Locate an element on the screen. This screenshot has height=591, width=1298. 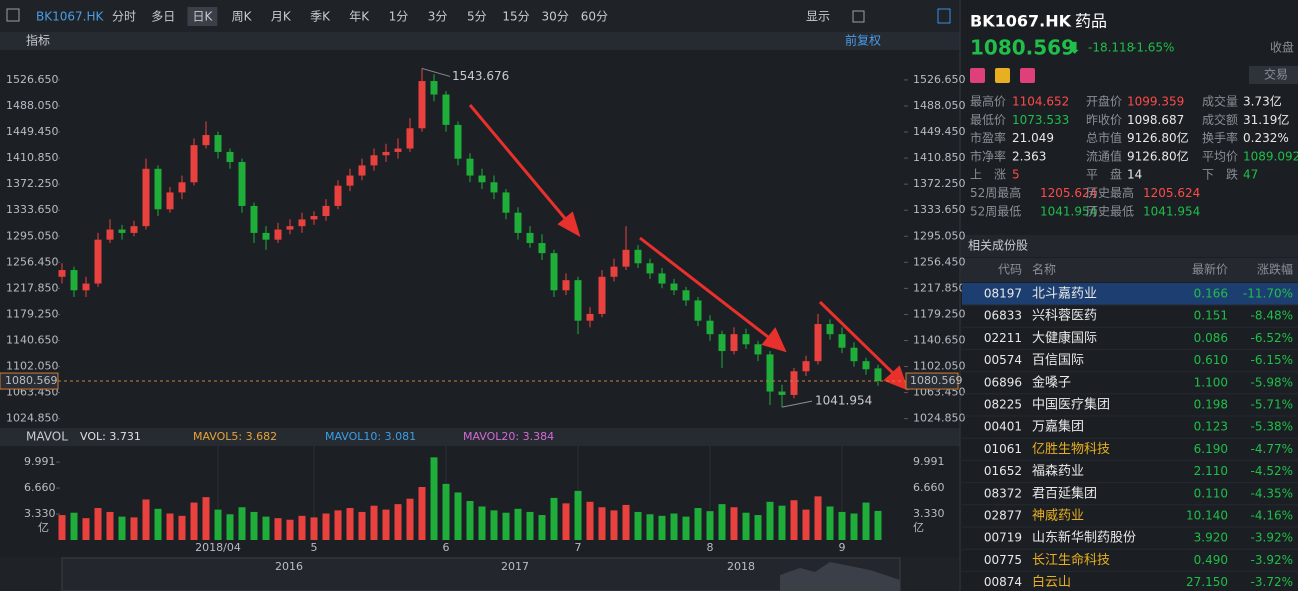
period-tab: 日K is located at coordinates (202, 17).